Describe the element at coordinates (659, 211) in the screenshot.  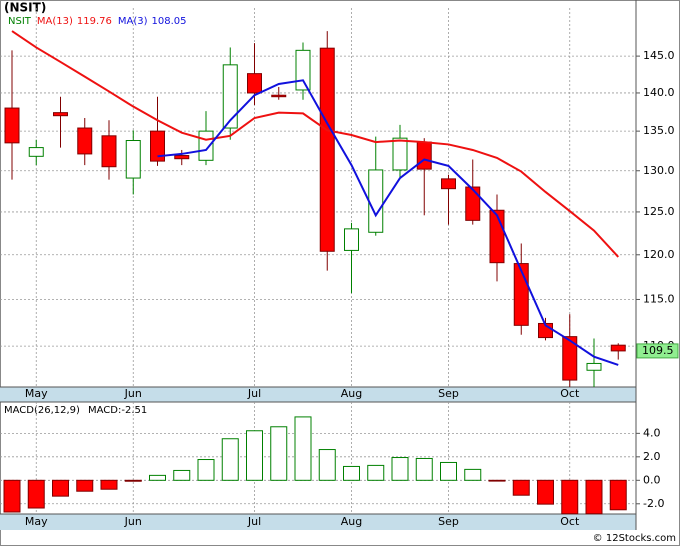
I see `y-tick-label: 125.0` at that location.